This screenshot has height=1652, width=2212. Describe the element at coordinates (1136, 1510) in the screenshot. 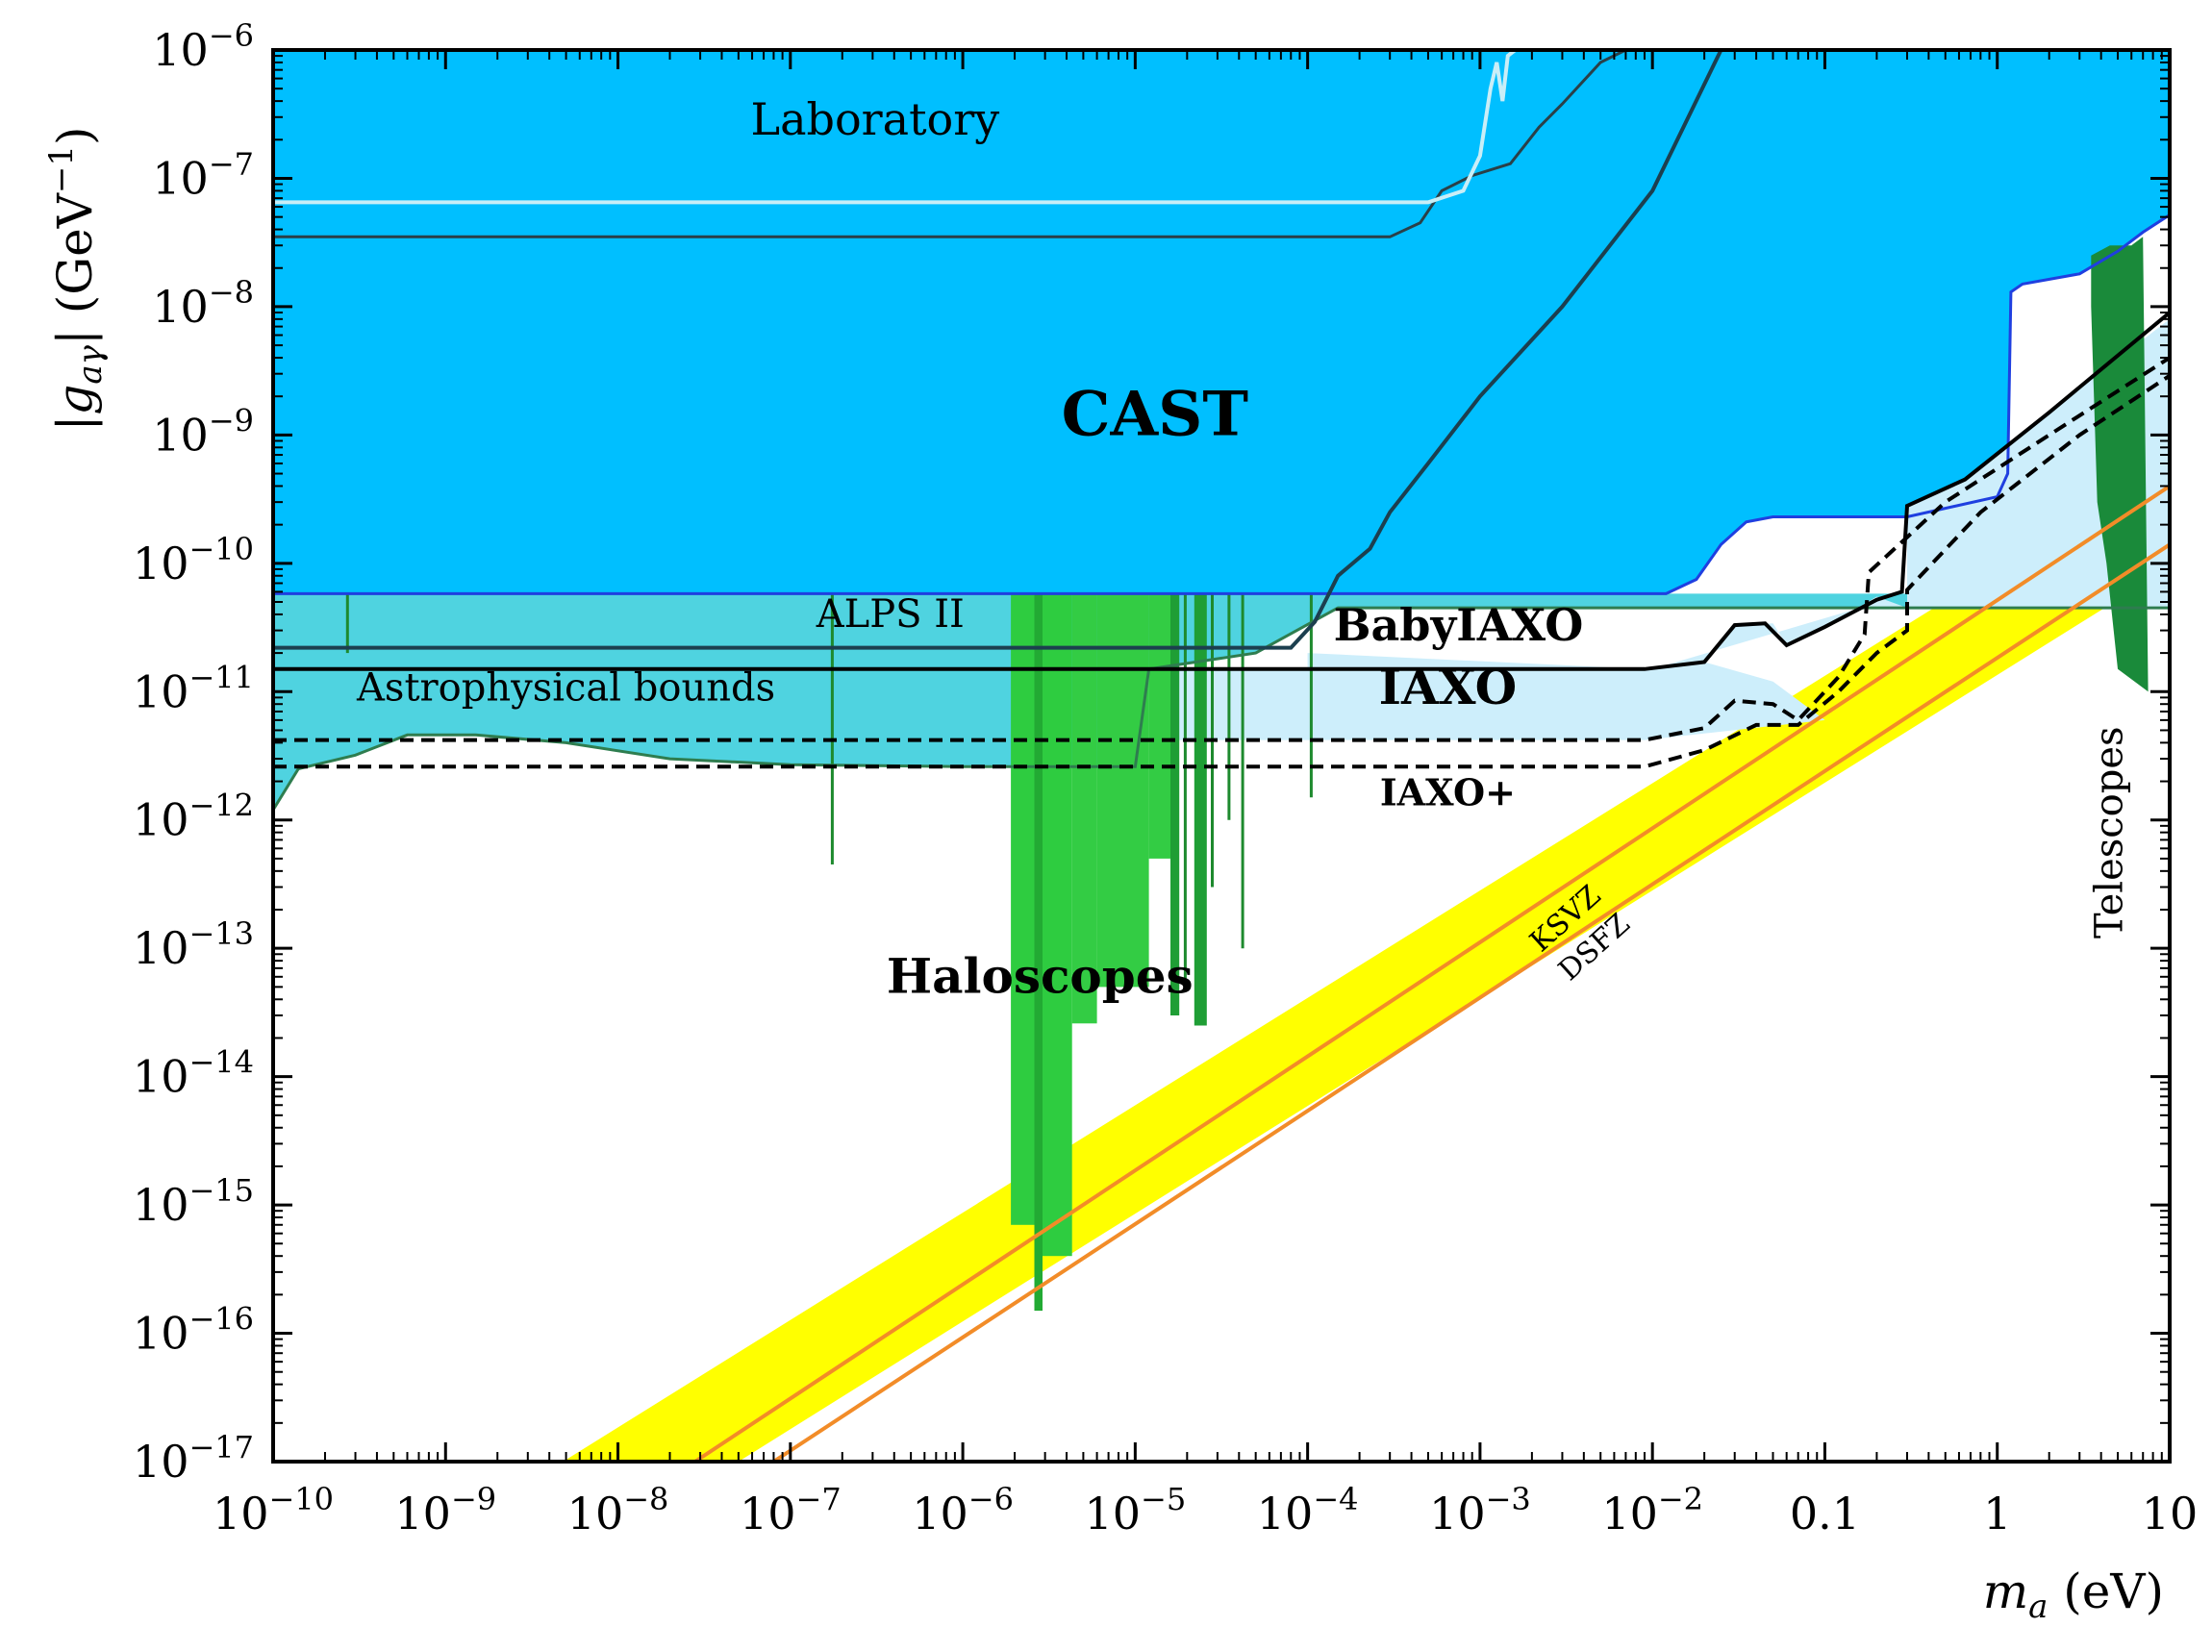

I see `x-tick-label: 10⁻⁵` at that location.